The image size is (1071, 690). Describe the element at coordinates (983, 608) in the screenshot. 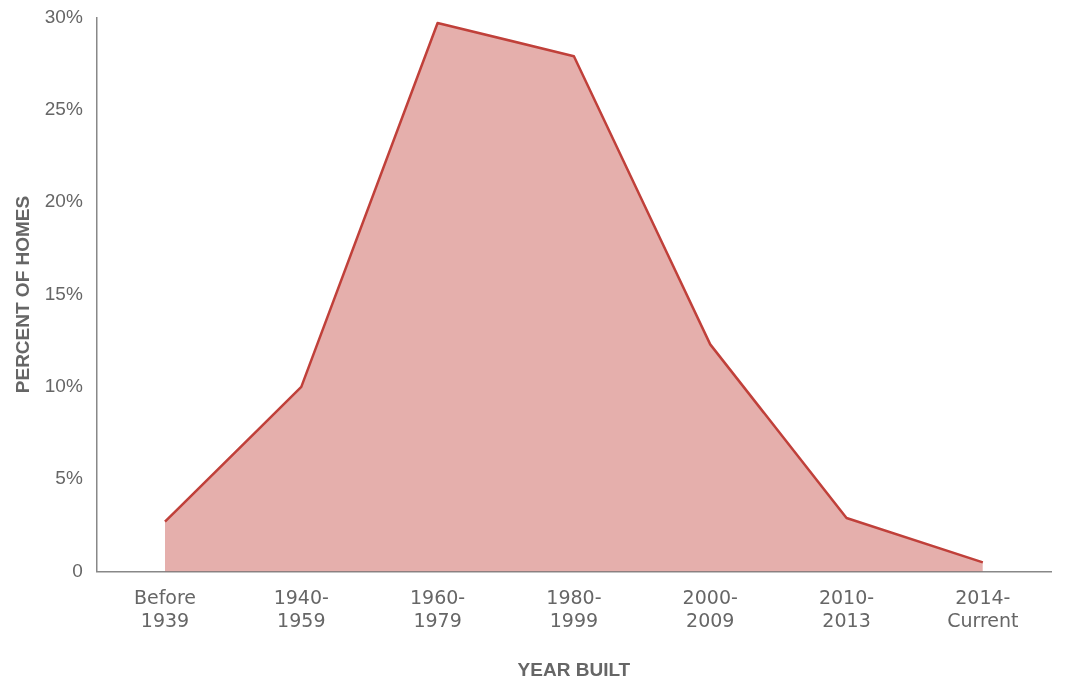

I see `x-tick-label: 2014-Current` at that location.